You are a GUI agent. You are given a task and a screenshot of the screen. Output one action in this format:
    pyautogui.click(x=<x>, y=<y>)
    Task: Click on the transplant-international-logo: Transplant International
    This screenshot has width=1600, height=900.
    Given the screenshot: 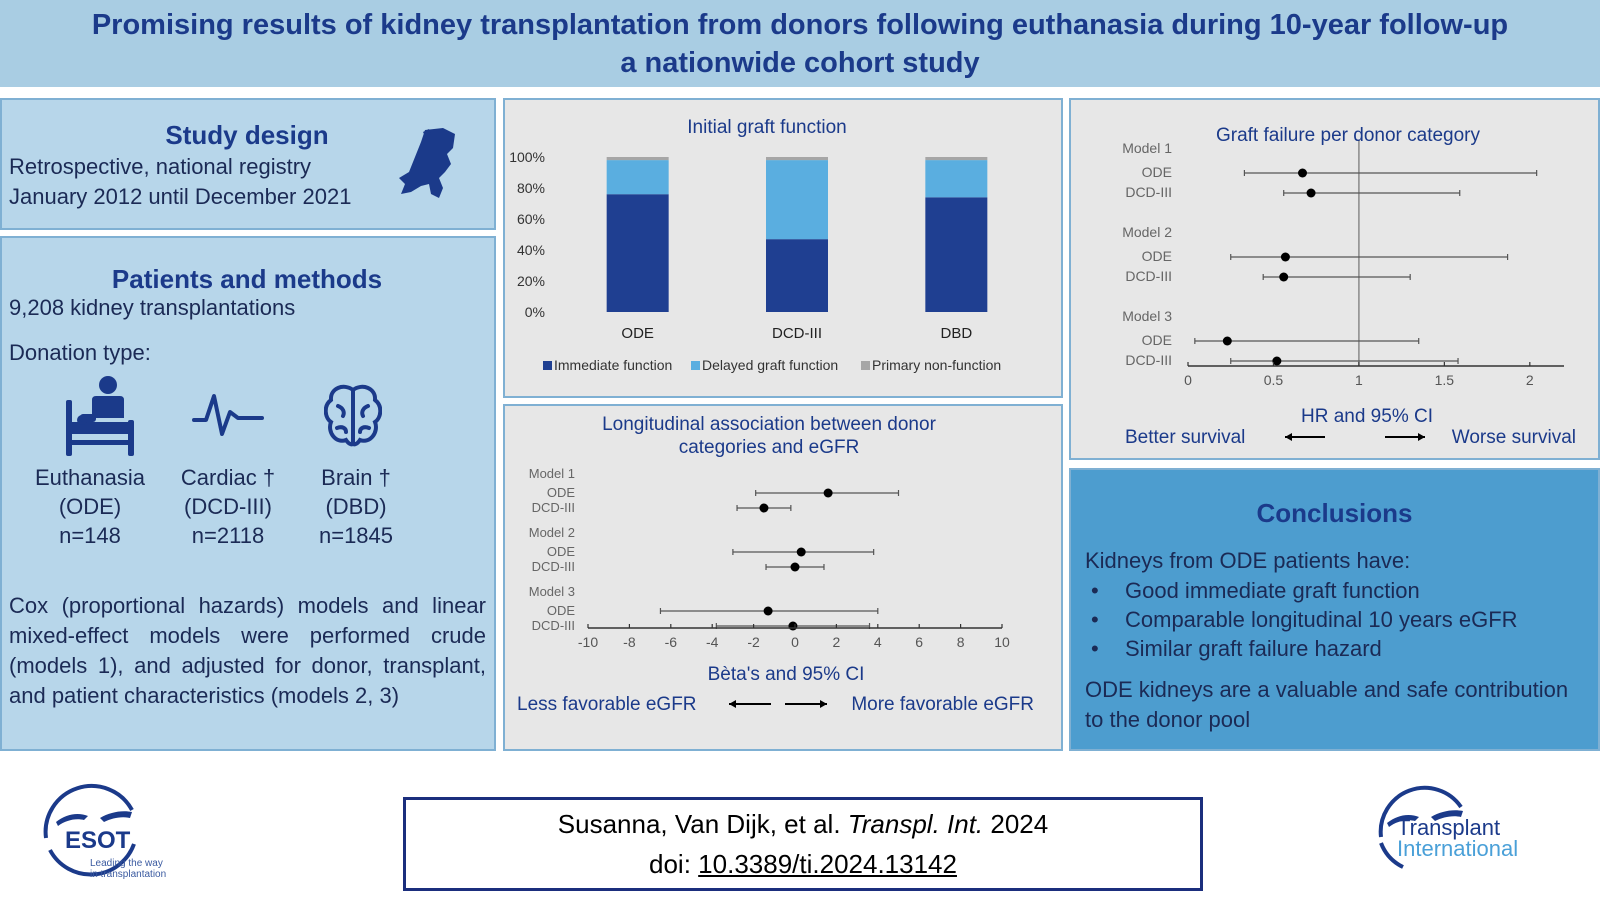 What is the action you would take?
    pyautogui.click(x=1448, y=827)
    